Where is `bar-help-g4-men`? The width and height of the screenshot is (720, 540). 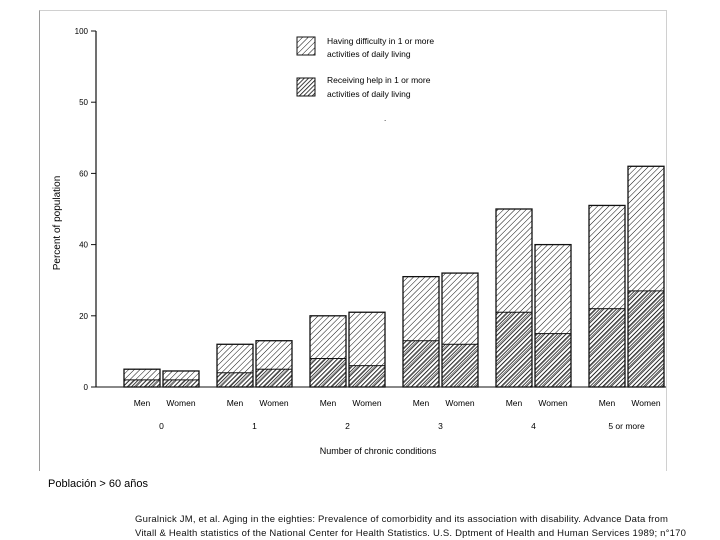
bar-help-g4-men is located at coordinates (514, 349).